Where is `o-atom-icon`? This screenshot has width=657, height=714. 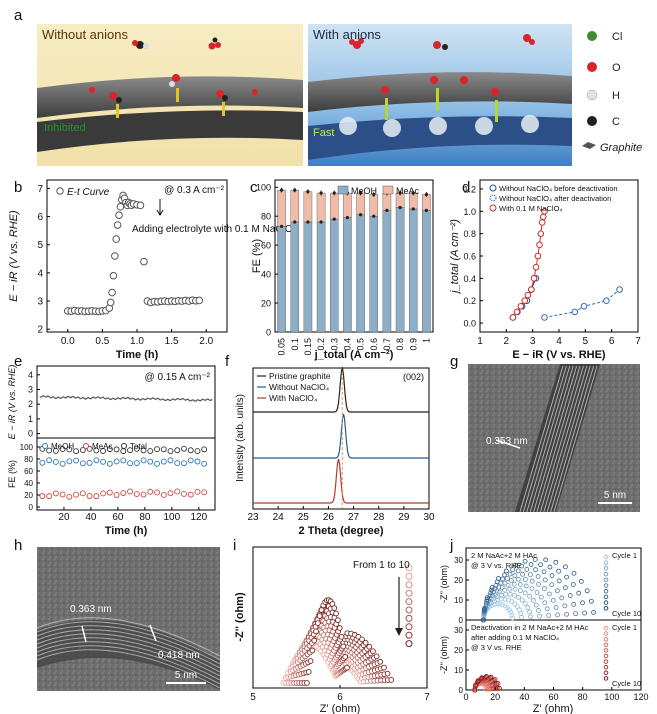 o-atom-icon is located at coordinates (592, 67).